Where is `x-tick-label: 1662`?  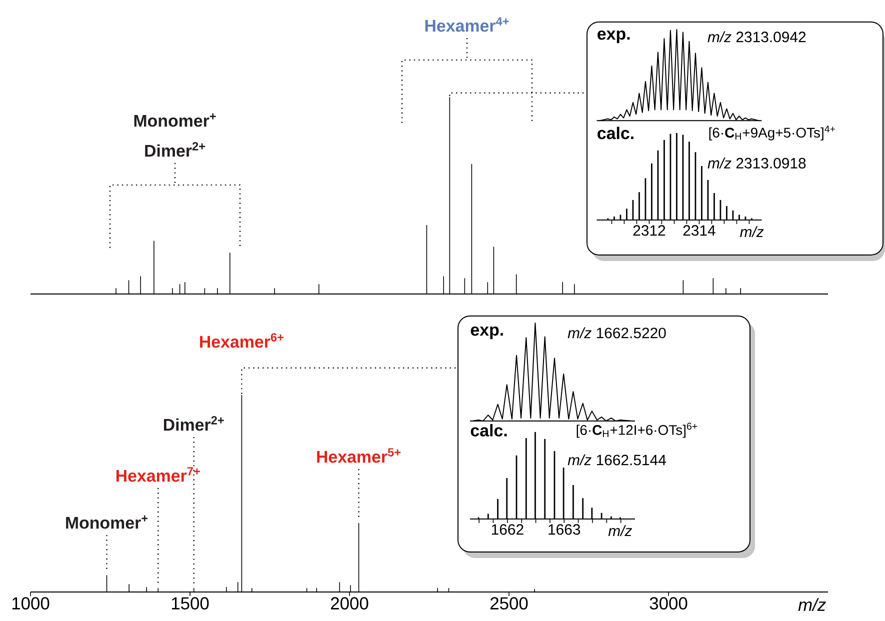
x-tick-label: 1662 is located at coordinates (508, 529).